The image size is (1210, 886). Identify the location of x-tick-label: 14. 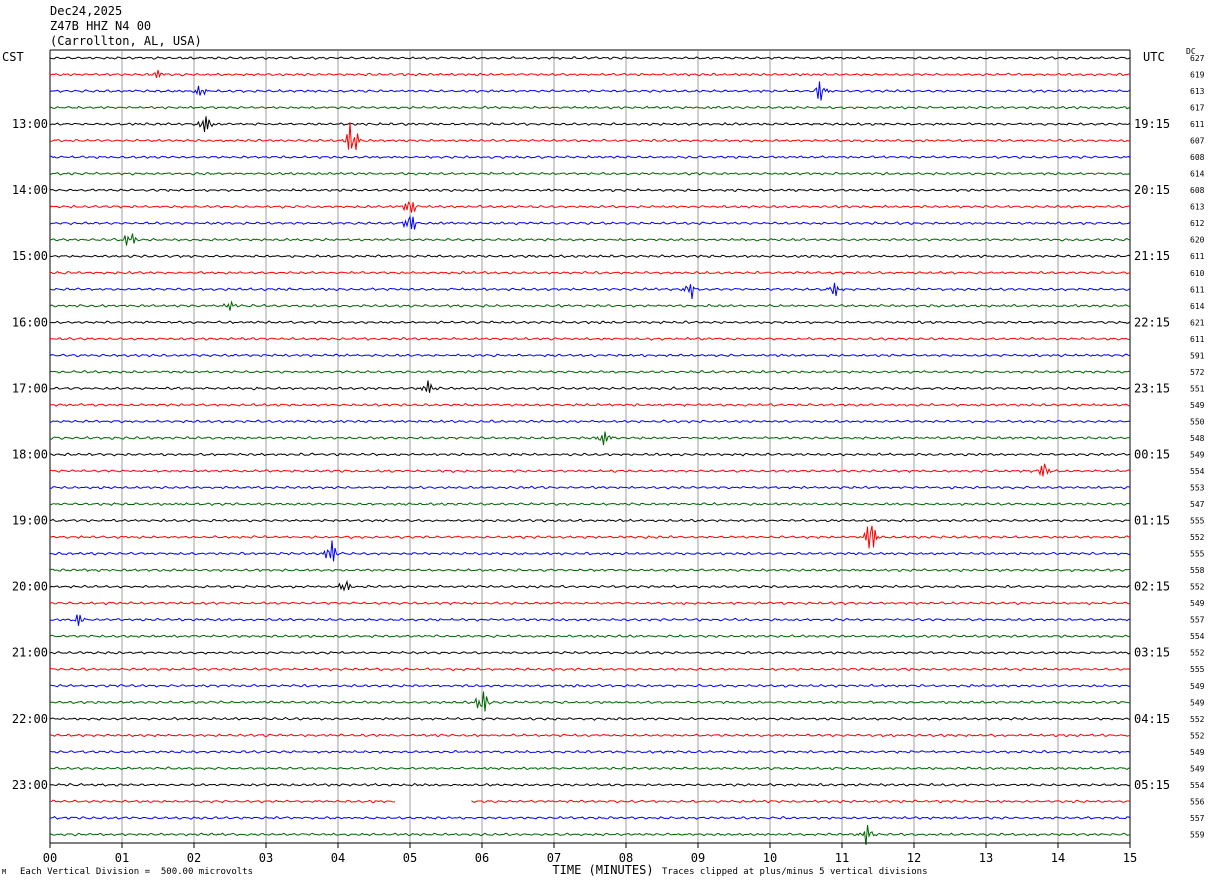
(1058, 858).